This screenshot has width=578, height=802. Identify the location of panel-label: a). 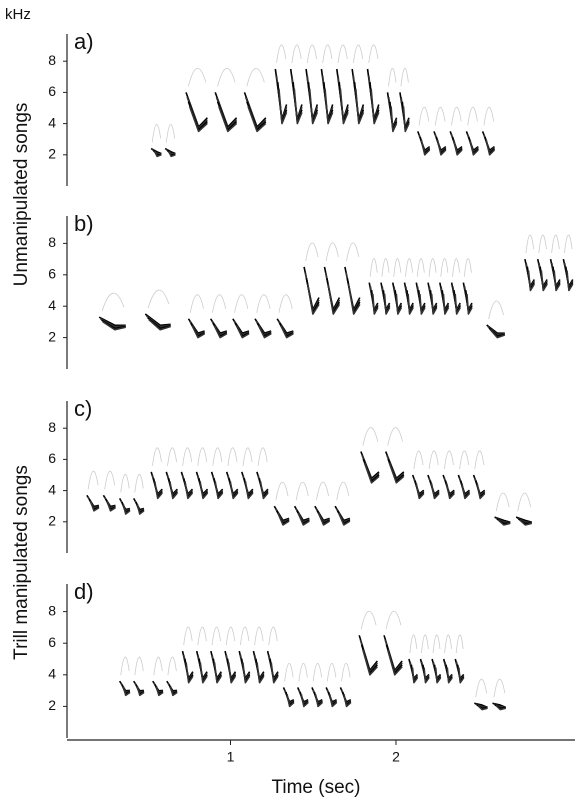
(84, 41).